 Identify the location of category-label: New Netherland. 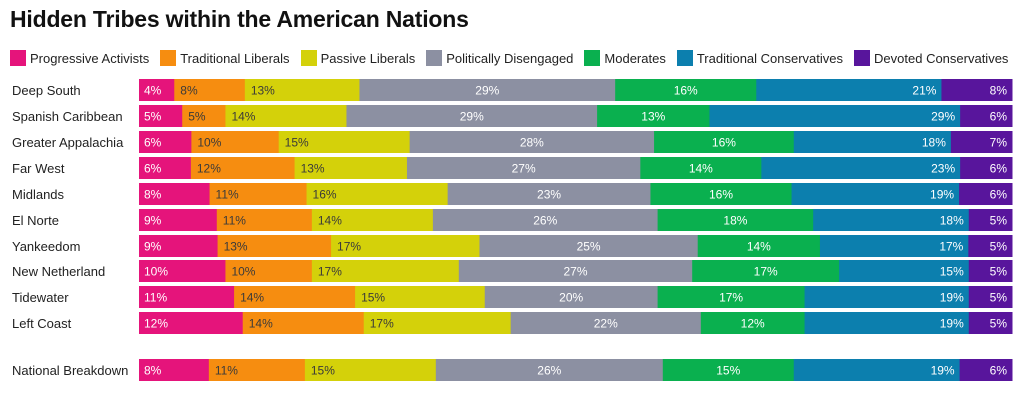
(58, 271).